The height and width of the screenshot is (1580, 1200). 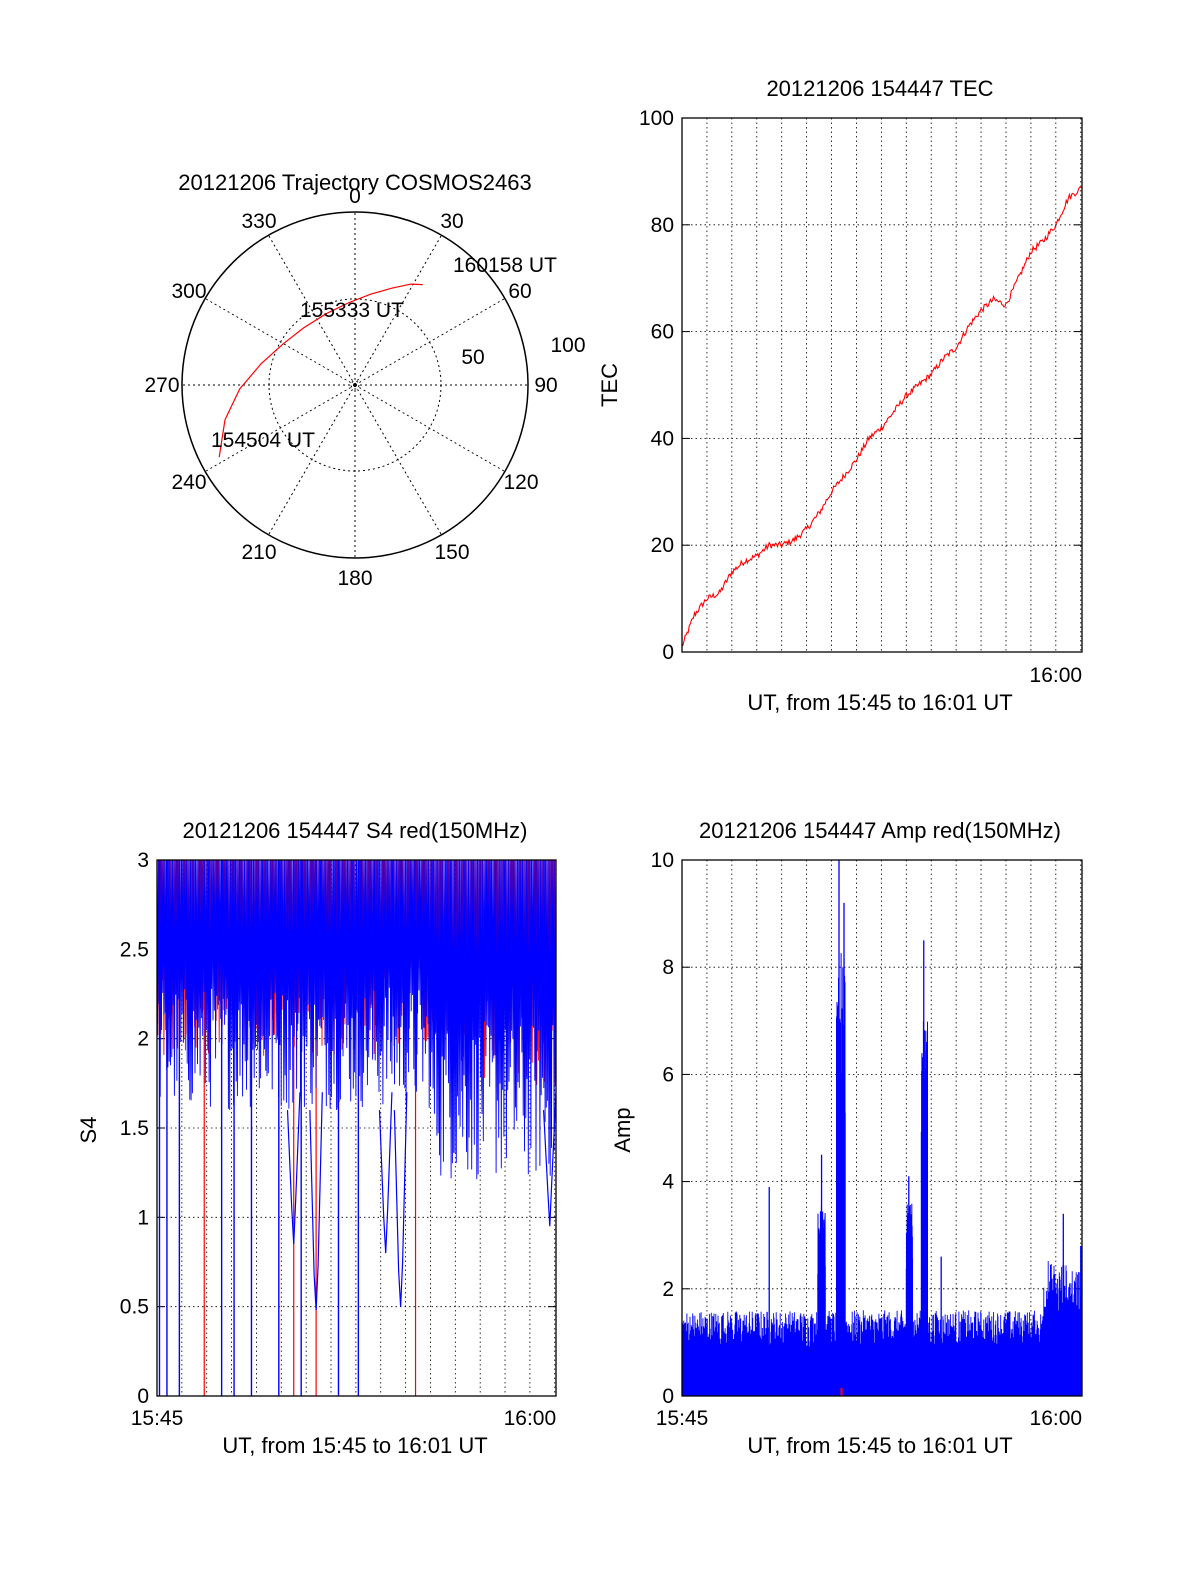 I want to click on amp-title: 20121206 154447 Amp red(150MHz), so click(x=880, y=830).